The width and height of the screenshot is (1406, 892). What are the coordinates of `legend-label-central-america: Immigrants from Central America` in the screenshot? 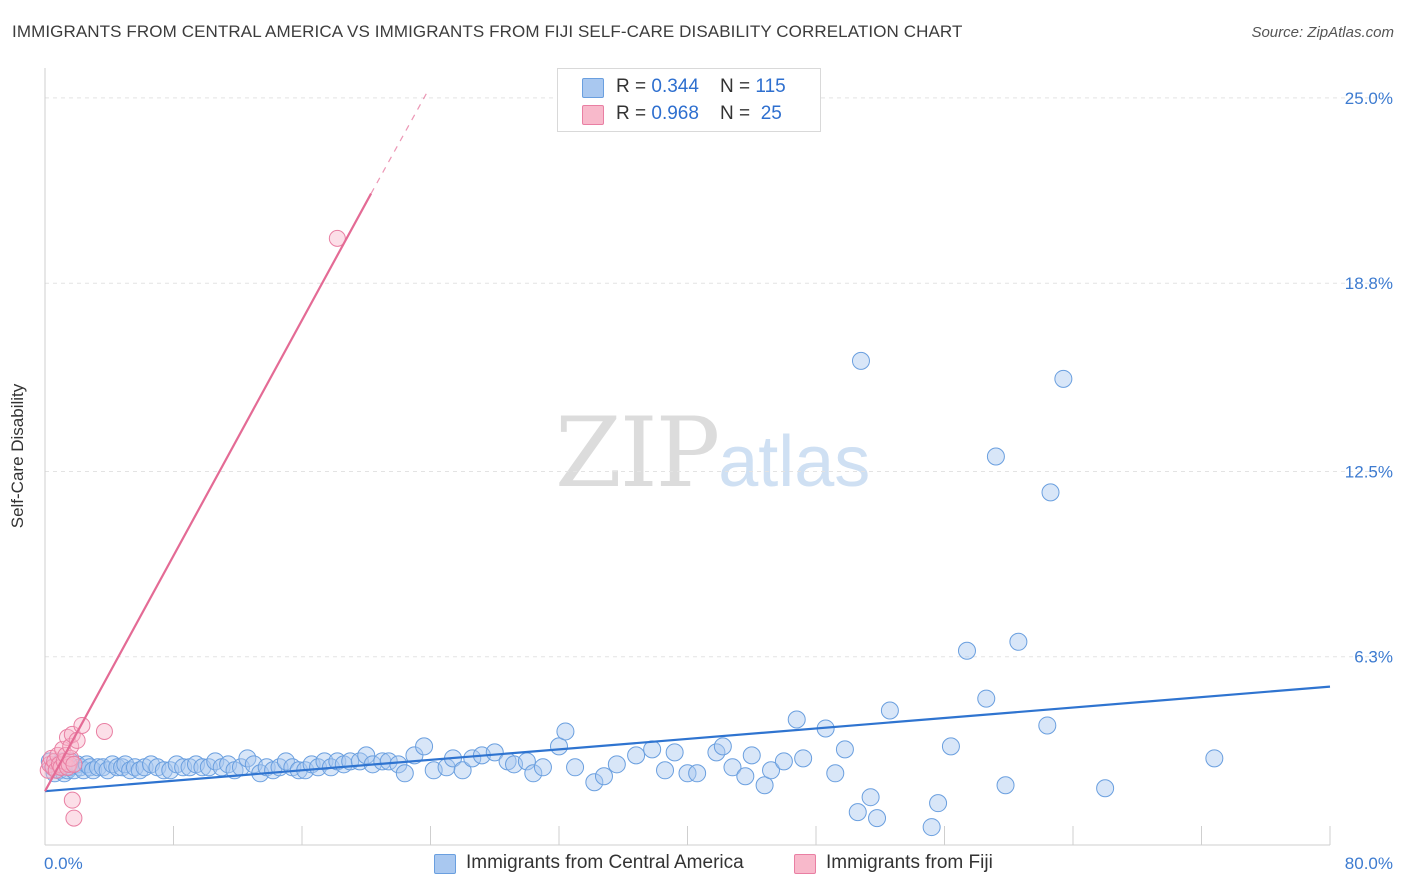 It's located at (605, 862).